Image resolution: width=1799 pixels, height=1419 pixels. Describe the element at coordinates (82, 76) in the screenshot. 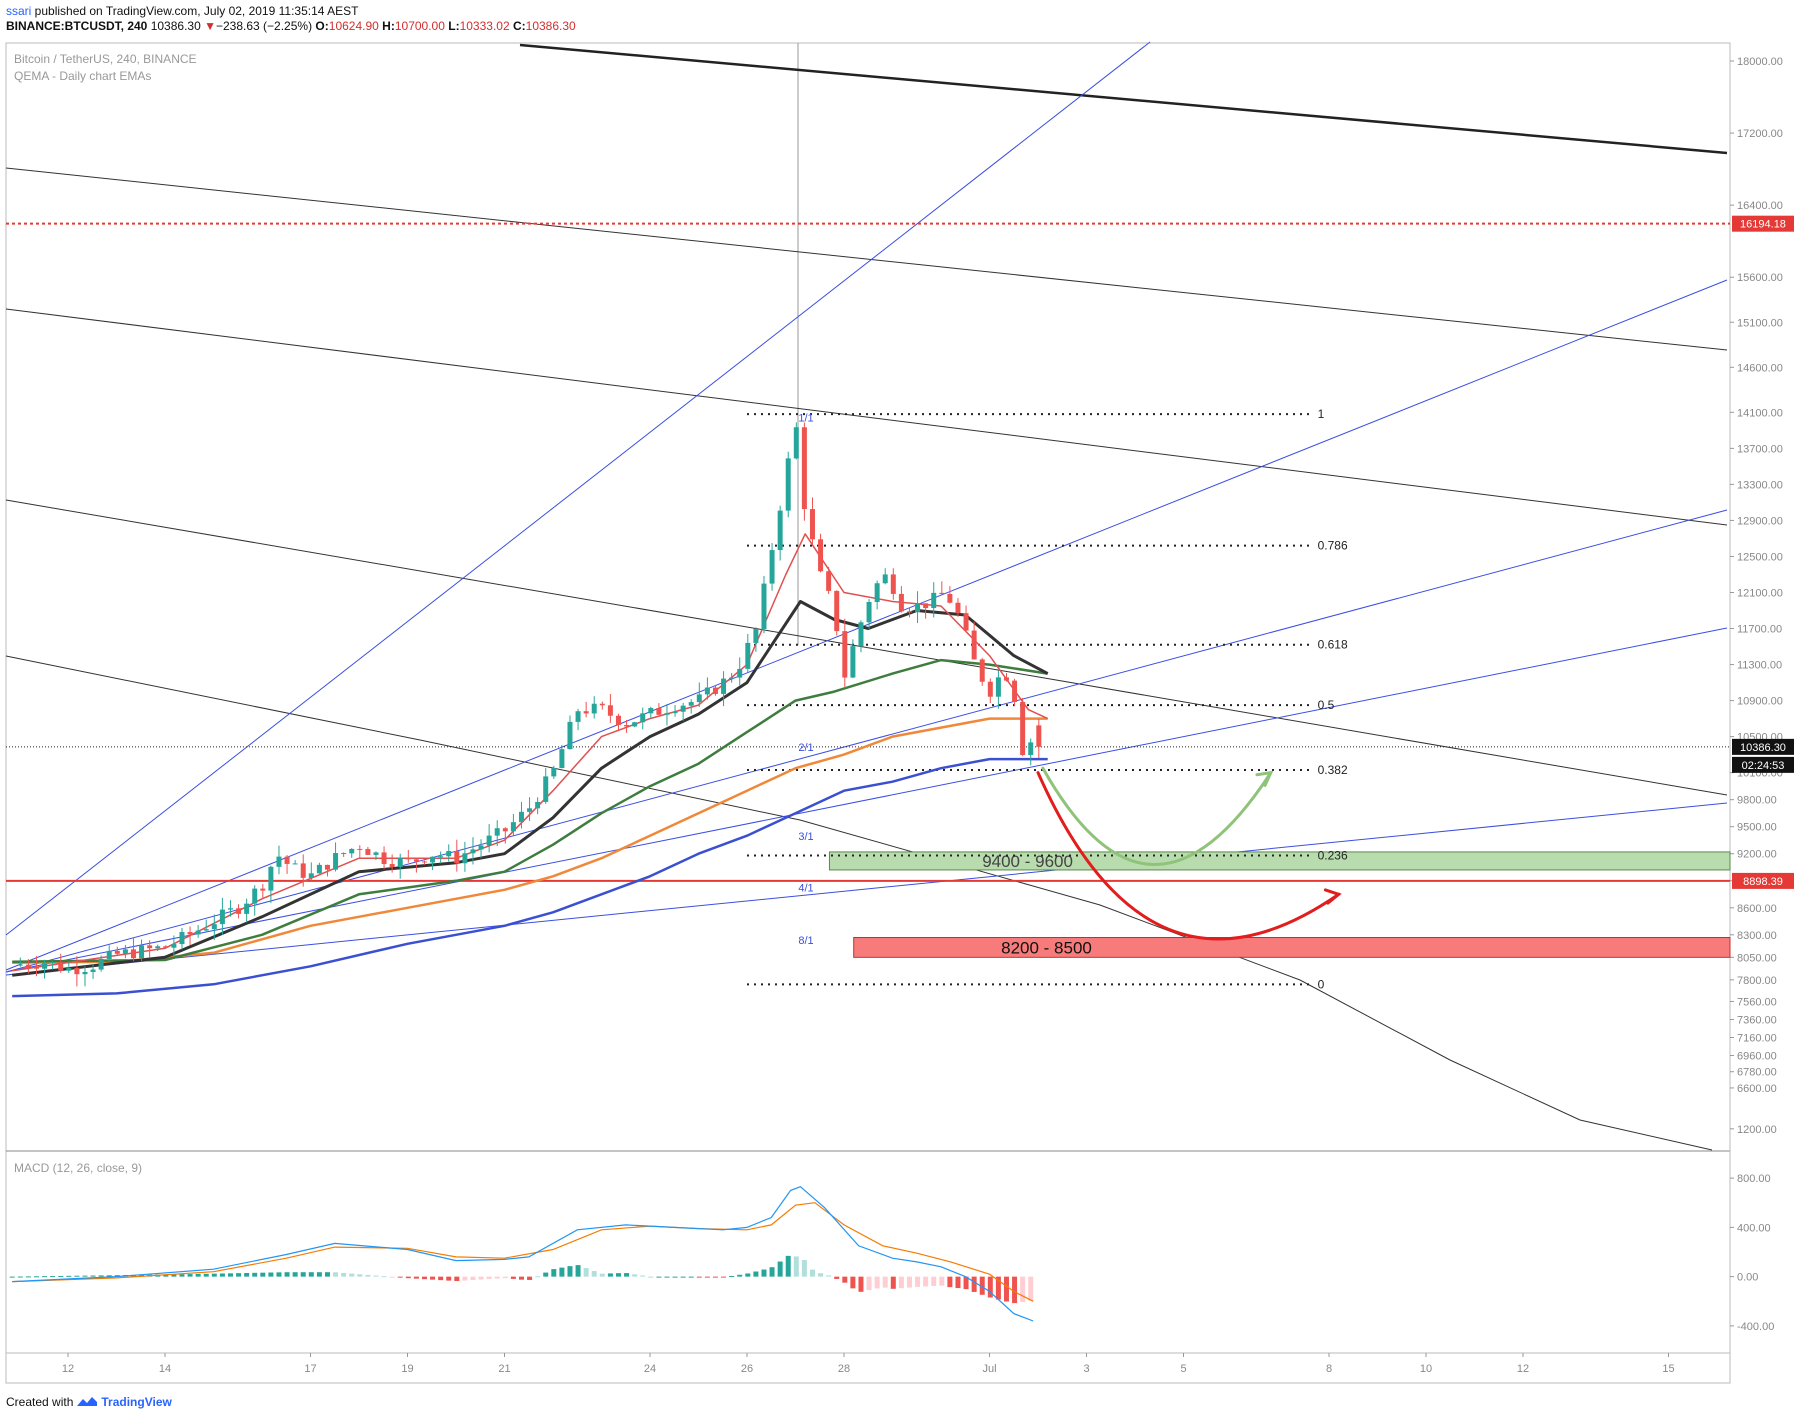

I see `legend-indicator: QEMA - Daily chart EMAs` at that location.